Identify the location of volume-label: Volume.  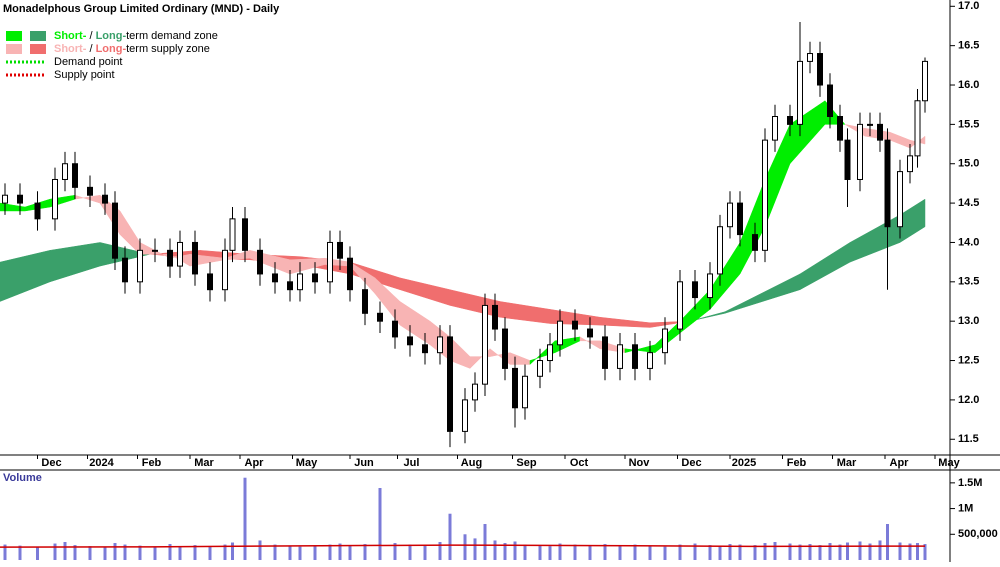
(22, 478).